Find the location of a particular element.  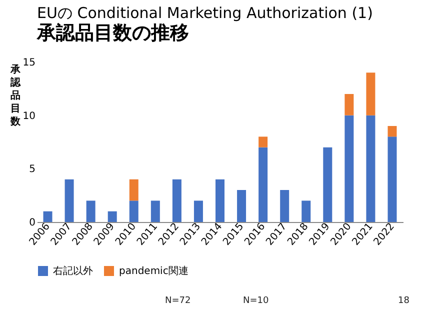

text: N=10 is located at coordinates (256, 301).